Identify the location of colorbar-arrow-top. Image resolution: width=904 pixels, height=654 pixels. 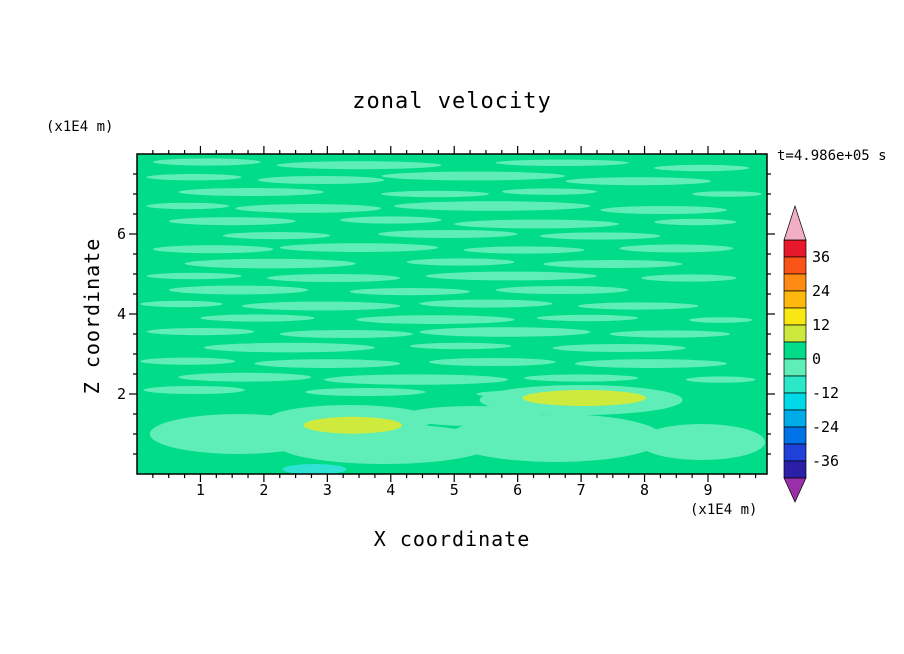
(795, 222).